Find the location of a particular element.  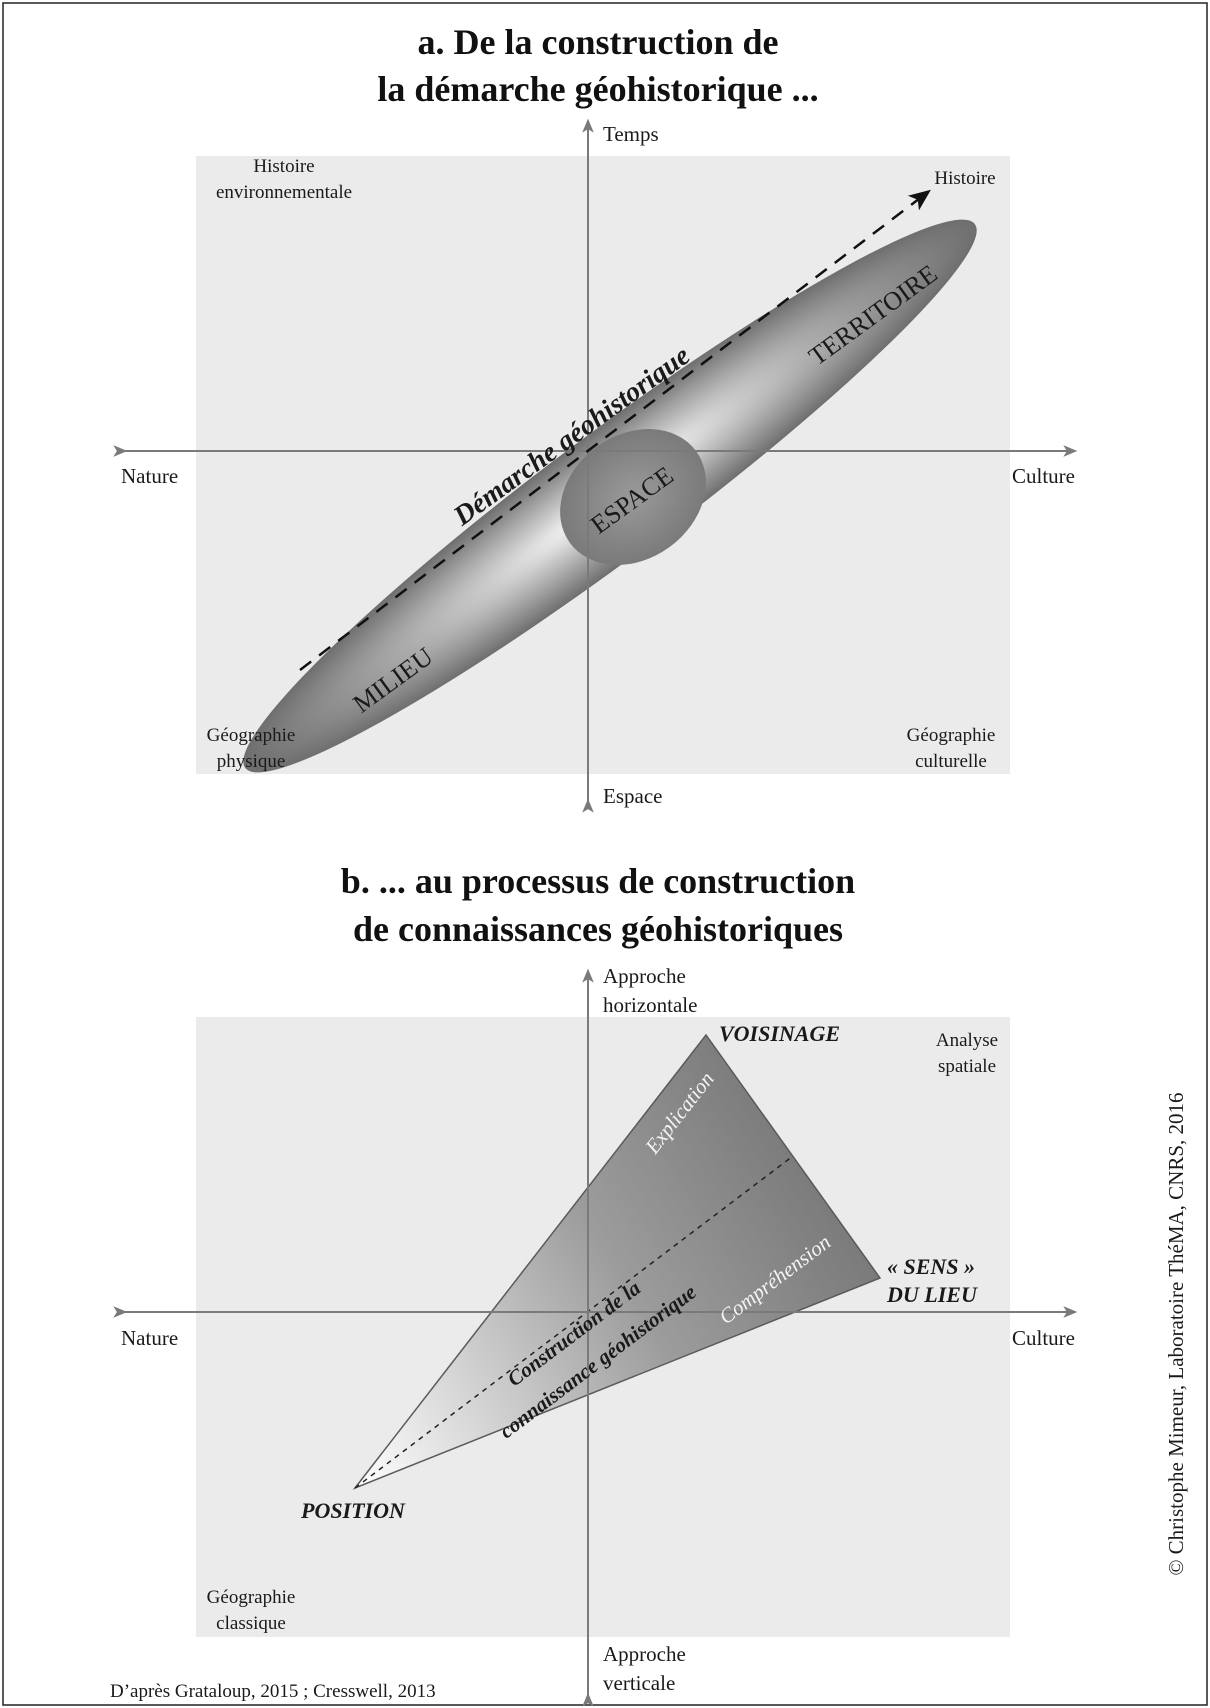

demarche-arrow is located at coordinates (615, 430).